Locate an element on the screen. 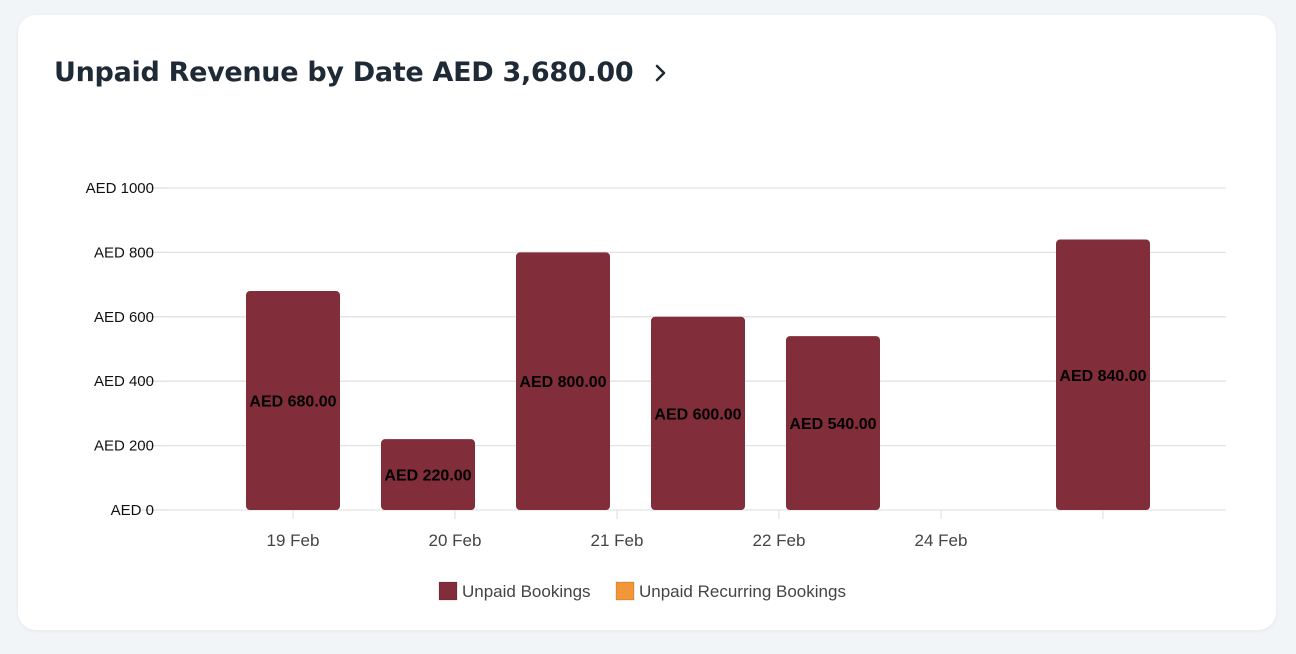 The image size is (1296, 654). bar-value-label: AED 800.00 is located at coordinates (562, 382).